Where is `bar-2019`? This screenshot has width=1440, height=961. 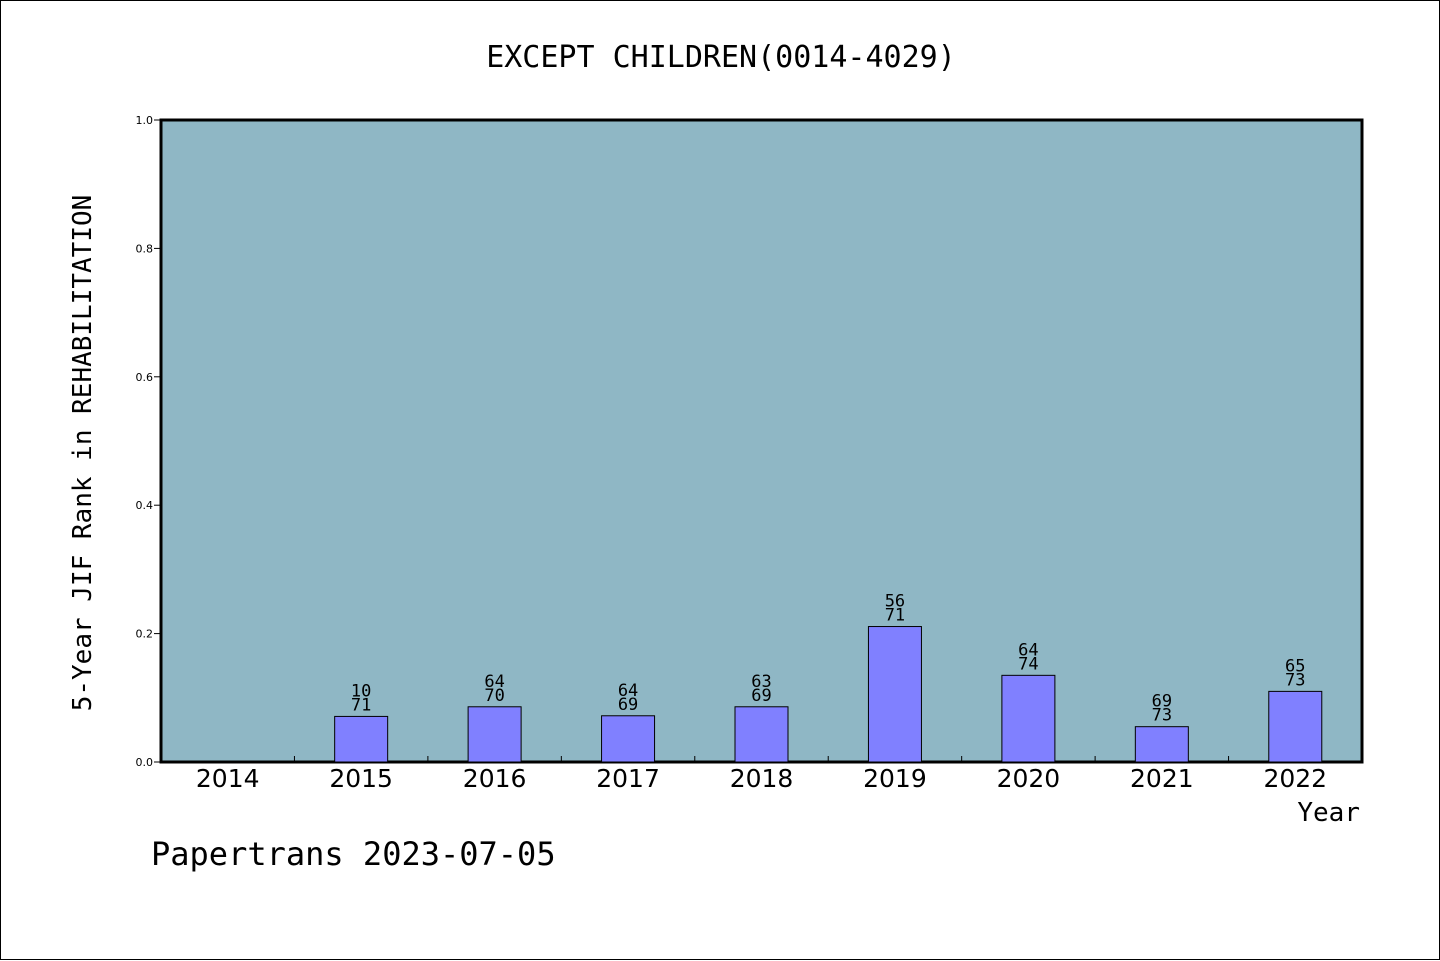 bar-2019 is located at coordinates (894, 694).